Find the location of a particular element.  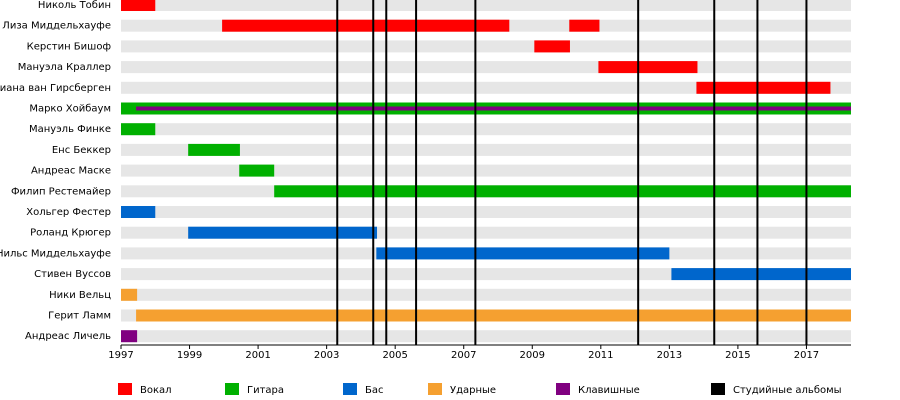

x-tick-label: 2005 is located at coordinates (394, 355).